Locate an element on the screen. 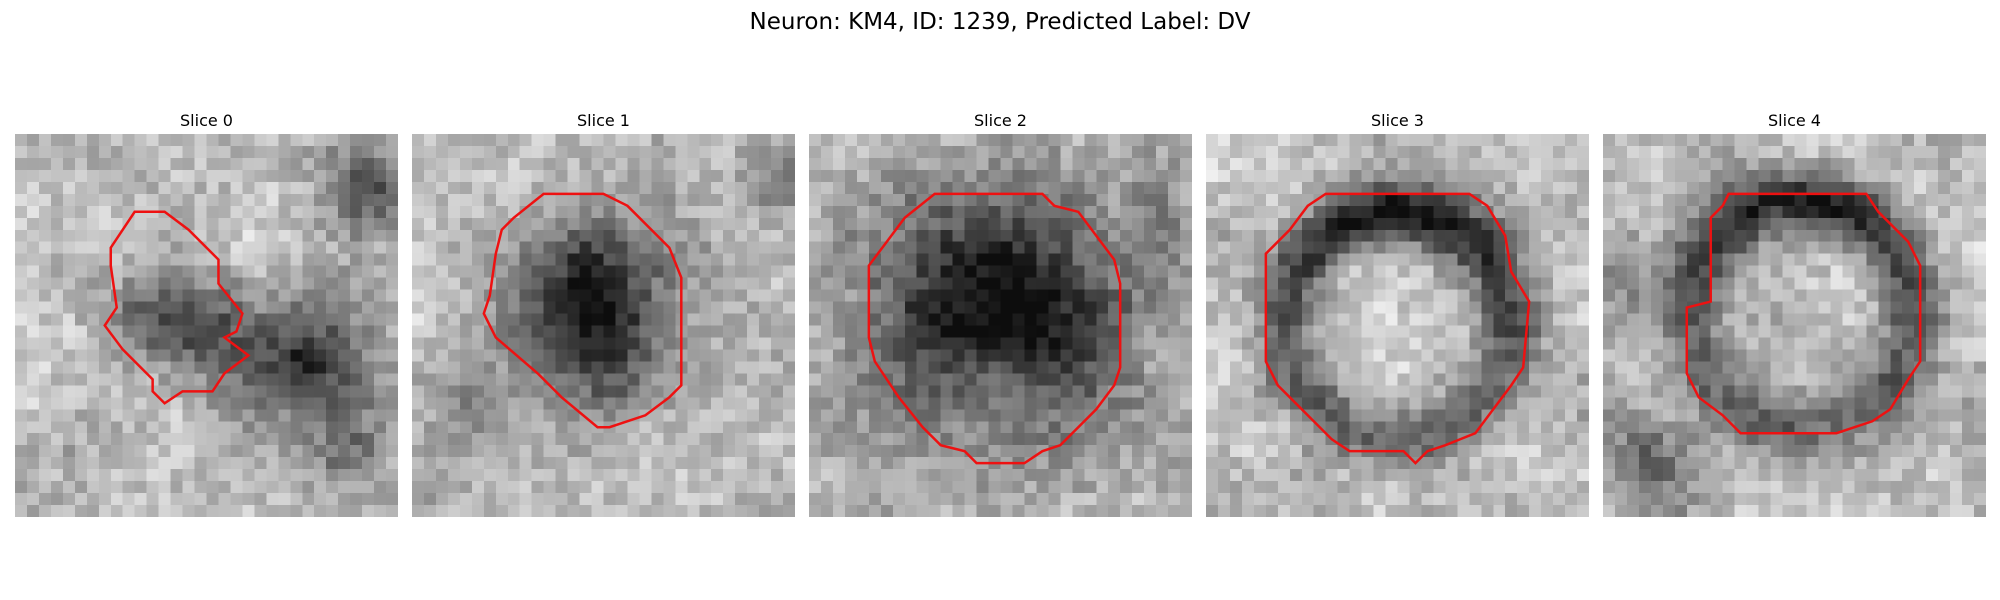  slice-panel-2: Slice 2 is located at coordinates (1000, 314).